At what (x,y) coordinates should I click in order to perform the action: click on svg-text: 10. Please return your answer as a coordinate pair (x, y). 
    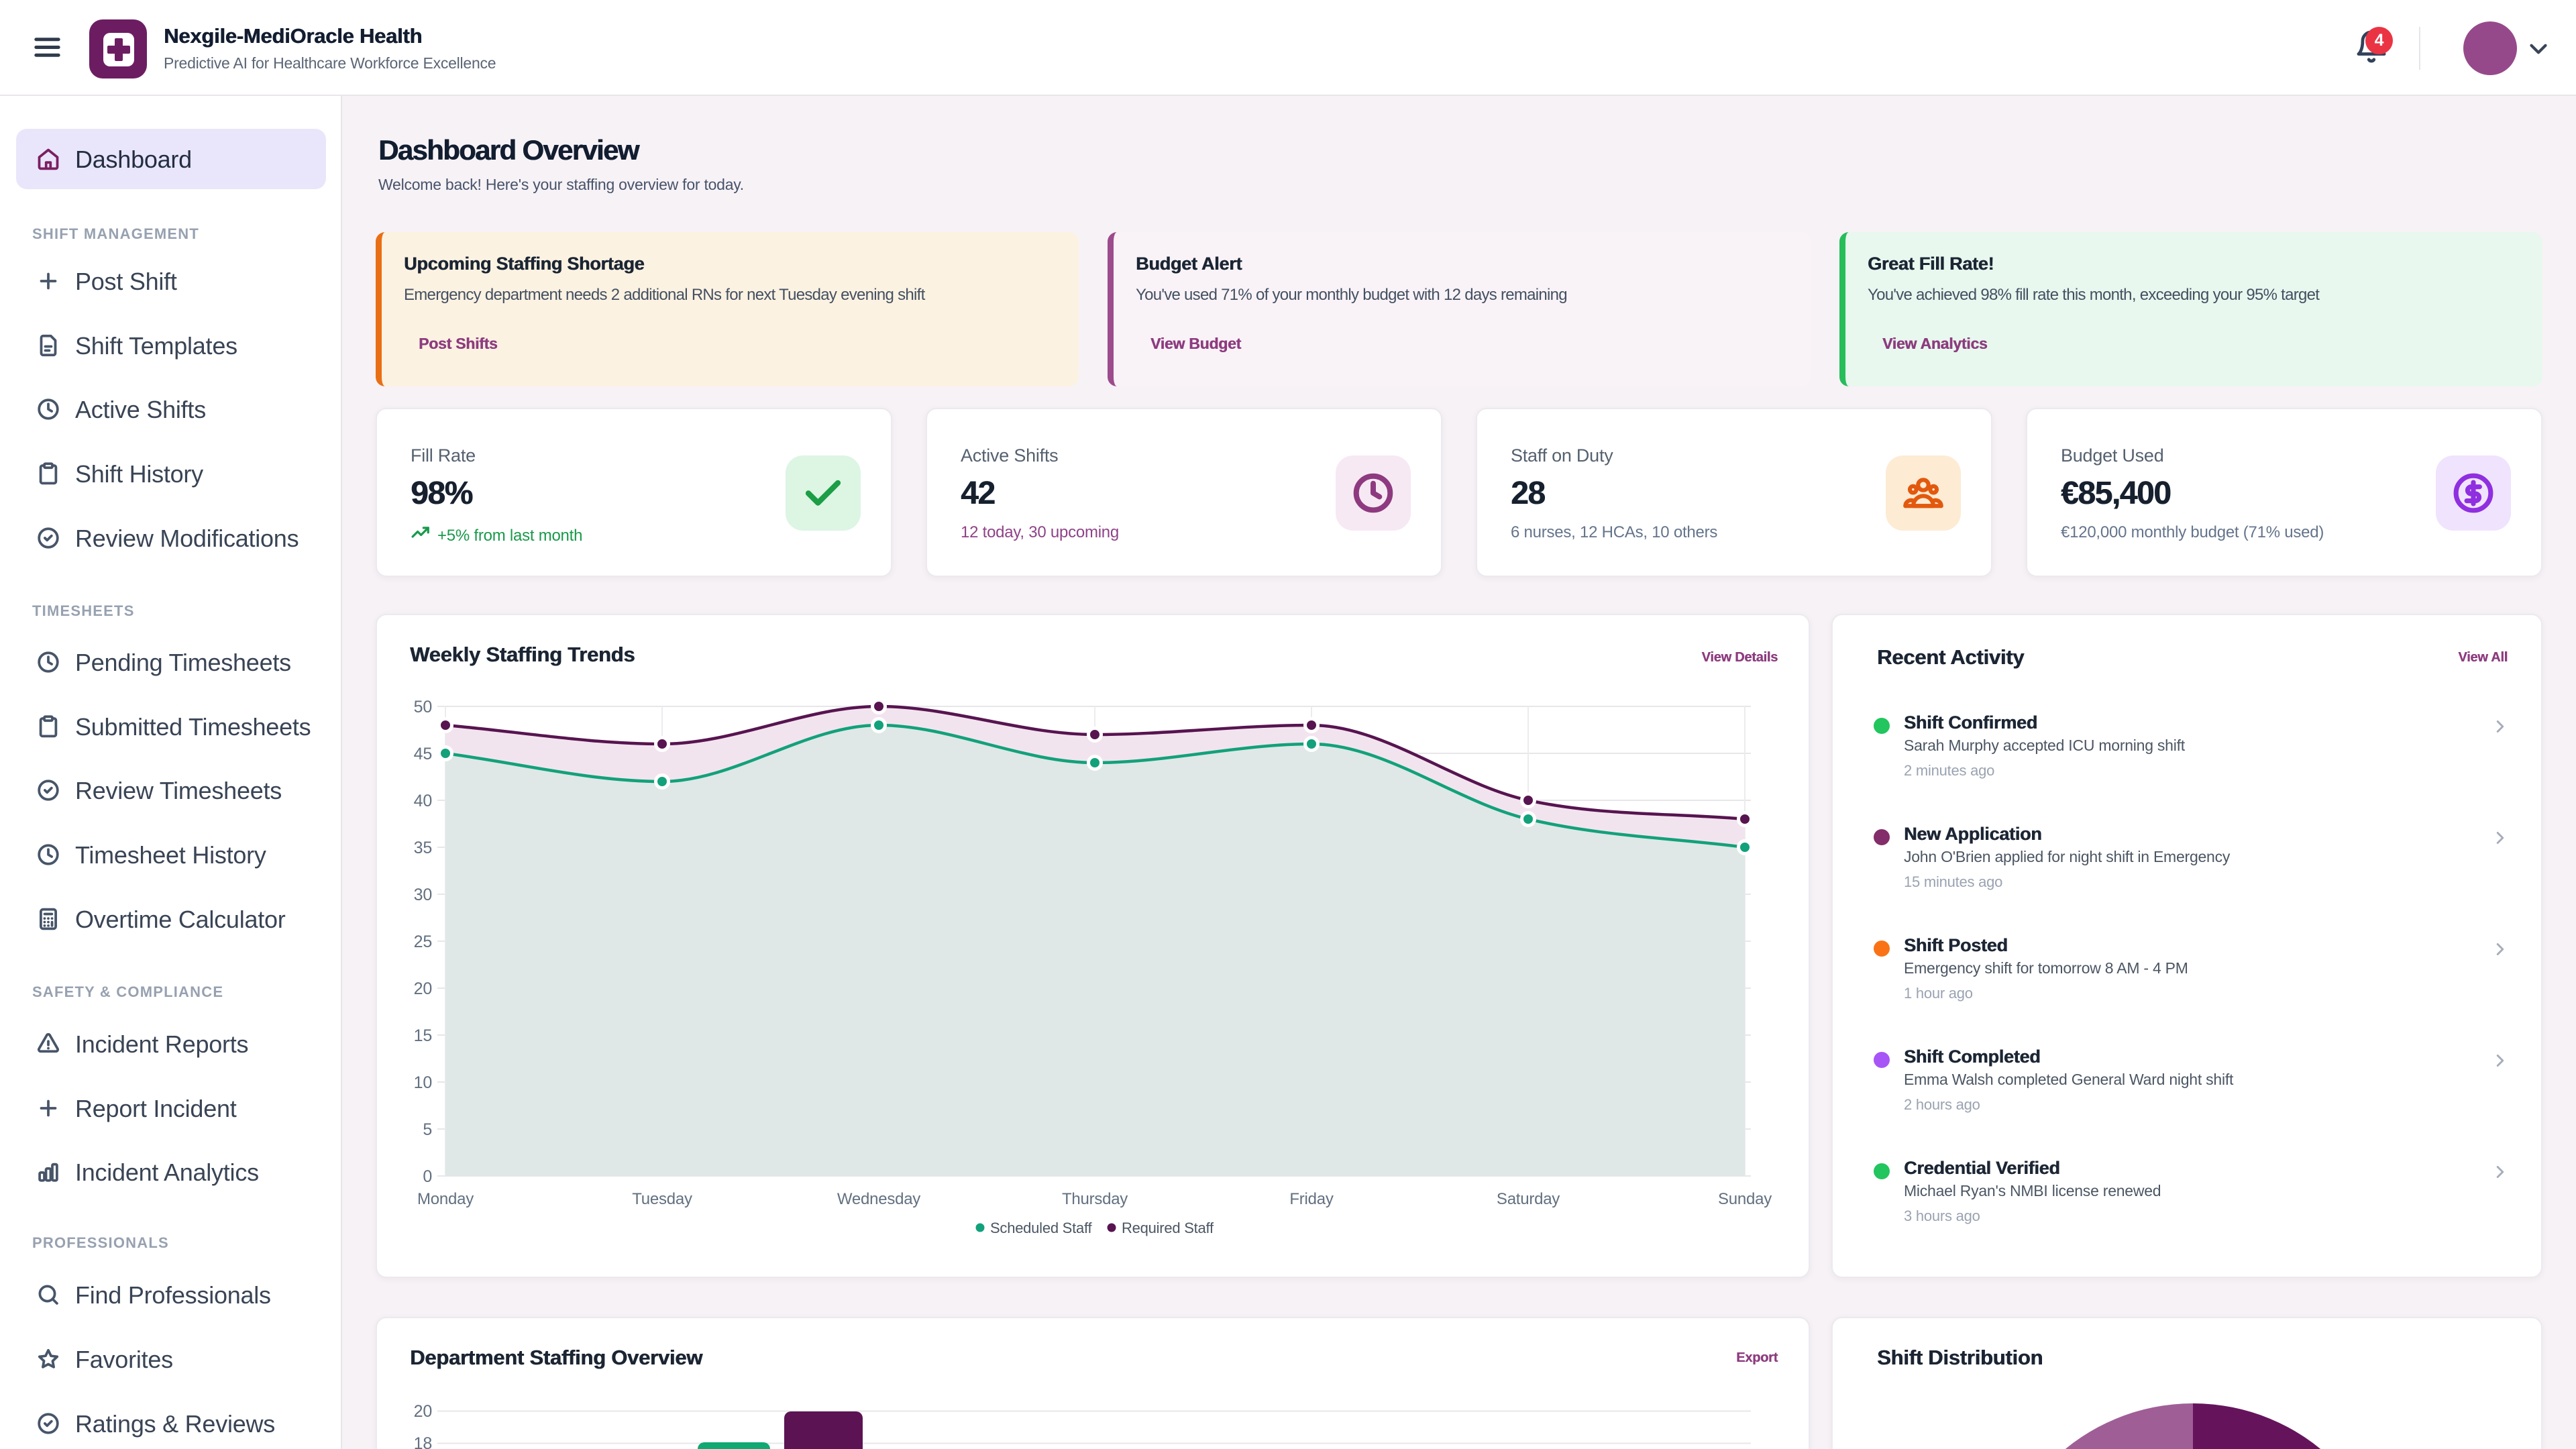
    Looking at the image, I should click on (423, 1082).